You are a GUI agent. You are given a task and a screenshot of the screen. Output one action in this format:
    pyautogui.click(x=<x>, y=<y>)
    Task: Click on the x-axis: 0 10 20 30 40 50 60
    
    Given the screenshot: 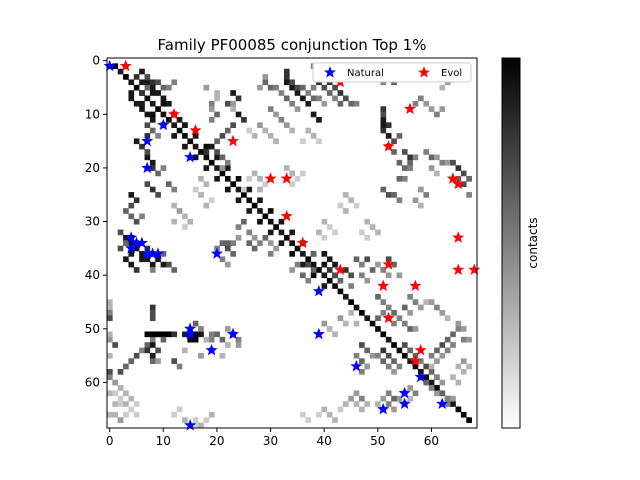 What is the action you would take?
    pyautogui.click(x=272, y=438)
    